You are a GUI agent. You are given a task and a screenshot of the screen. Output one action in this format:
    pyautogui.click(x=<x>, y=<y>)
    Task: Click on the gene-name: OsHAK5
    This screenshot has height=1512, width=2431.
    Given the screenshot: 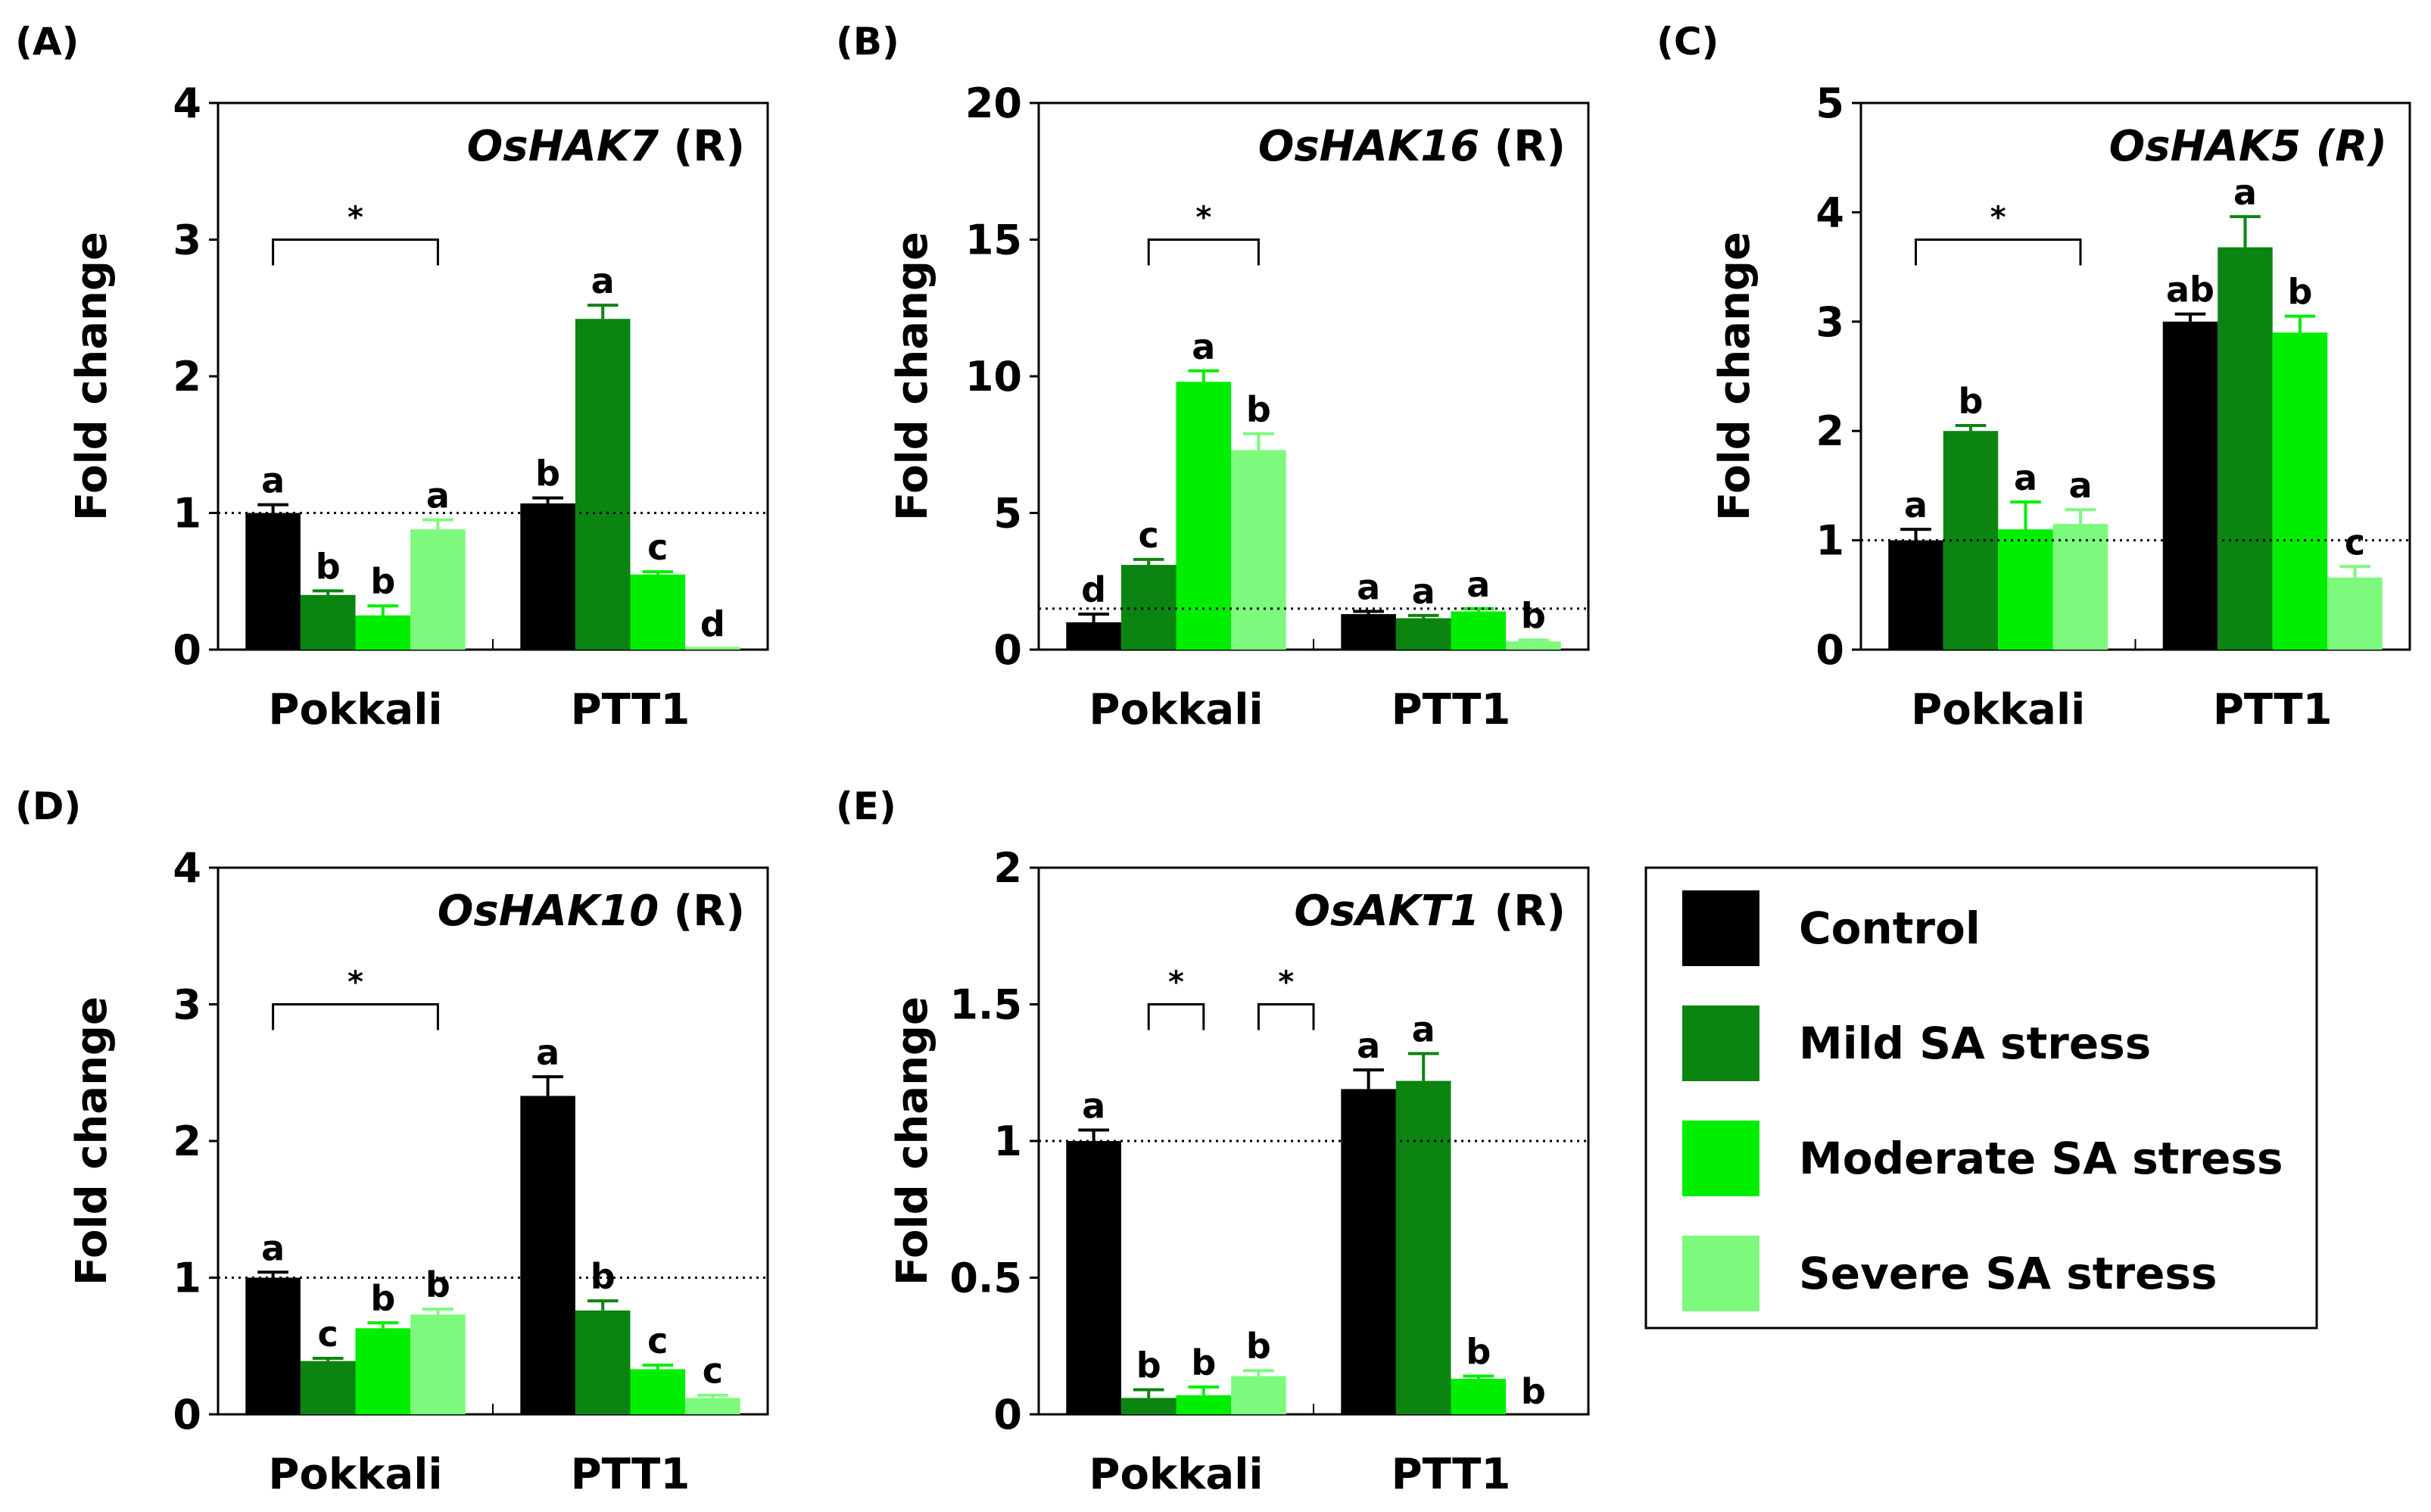 What is the action you would take?
    pyautogui.click(x=2205, y=146)
    